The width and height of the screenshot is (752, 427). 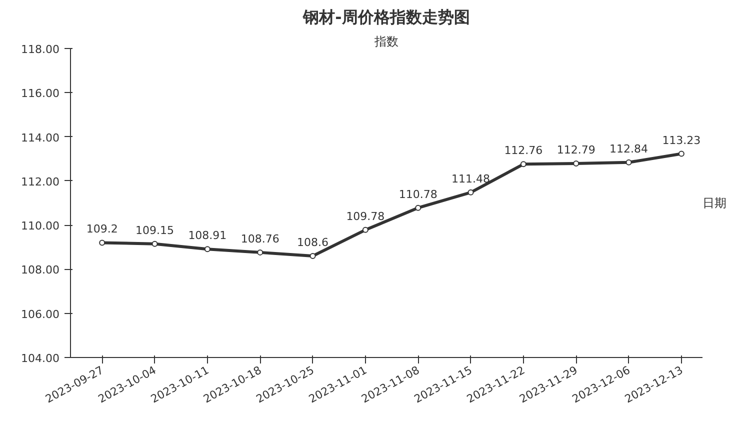 What do you see at coordinates (313, 242) in the screenshot?
I see `data-label: 108.6` at bounding box center [313, 242].